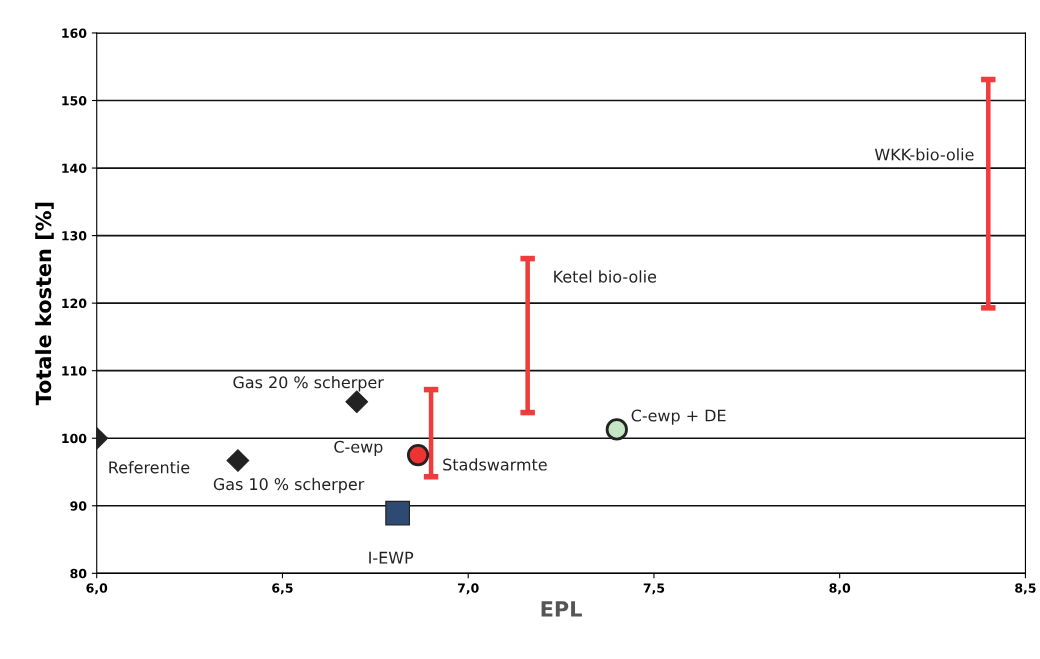 This screenshot has width=1040, height=659. Describe the element at coordinates (840, 589) in the screenshot. I see `x-tick-label: 8,0` at that location.